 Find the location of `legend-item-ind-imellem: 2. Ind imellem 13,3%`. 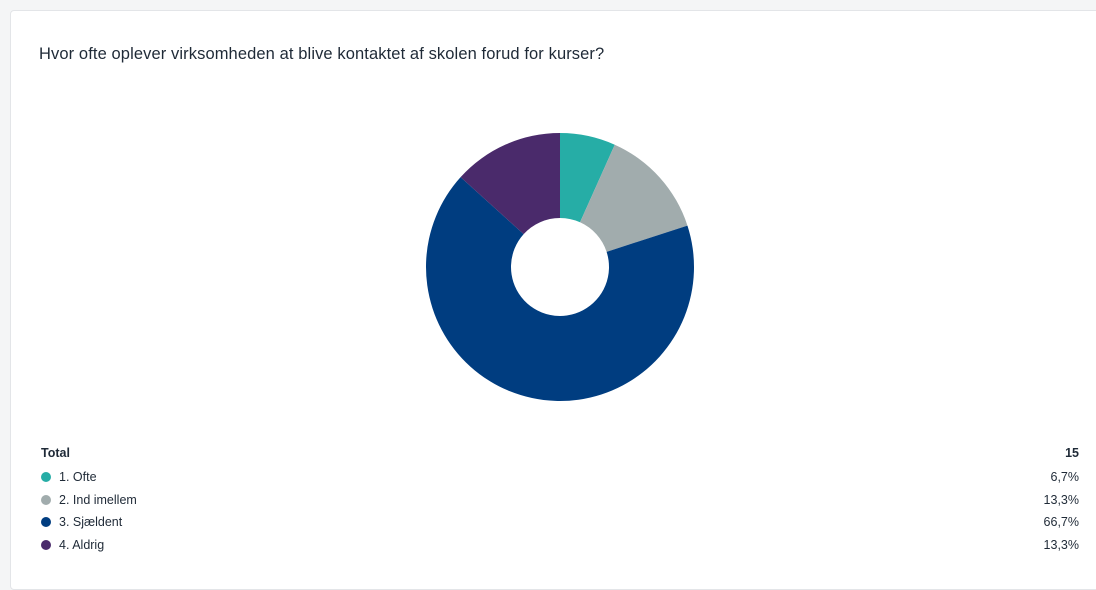

legend-item-ind-imellem: 2. Ind imellem 13,3% is located at coordinates (560, 500).